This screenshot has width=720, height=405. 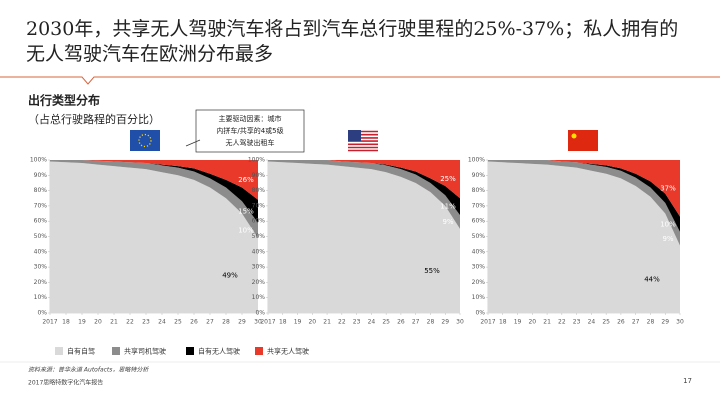 What do you see at coordinates (219, 351) in the screenshot?
I see `legend-label: 自有无人驾驶` at bounding box center [219, 351].